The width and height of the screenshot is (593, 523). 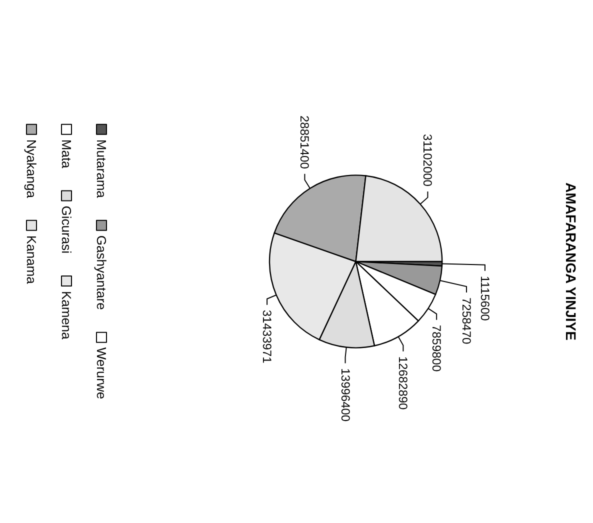 I want to click on data-label: 31433971, so click(x=267, y=337).